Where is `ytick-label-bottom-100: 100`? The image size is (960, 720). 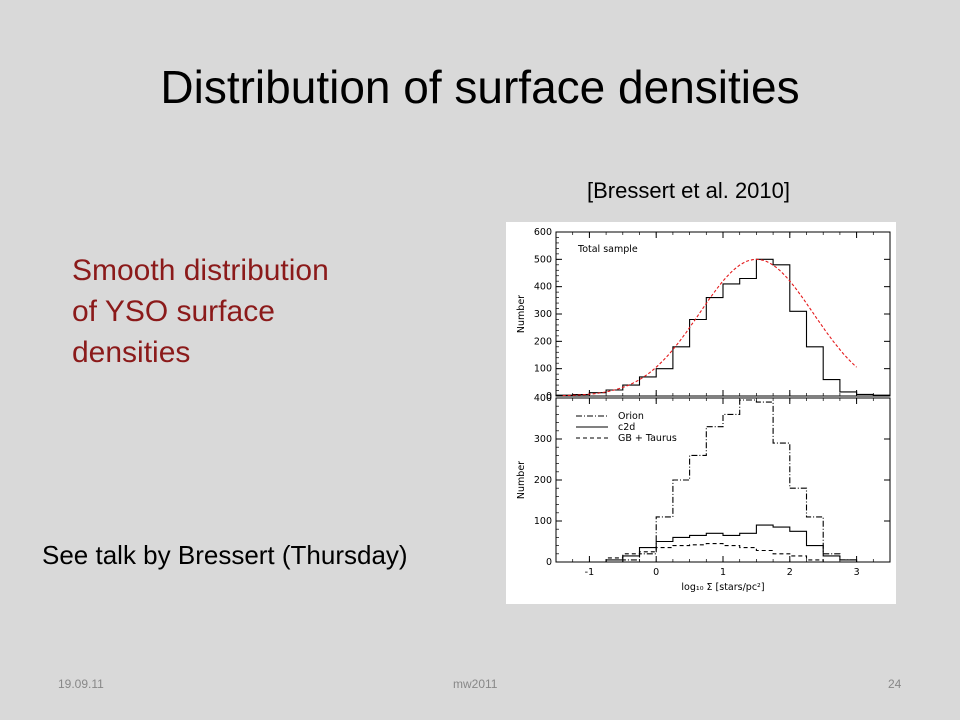
ytick-label-bottom-100: 100 is located at coordinates (543, 521).